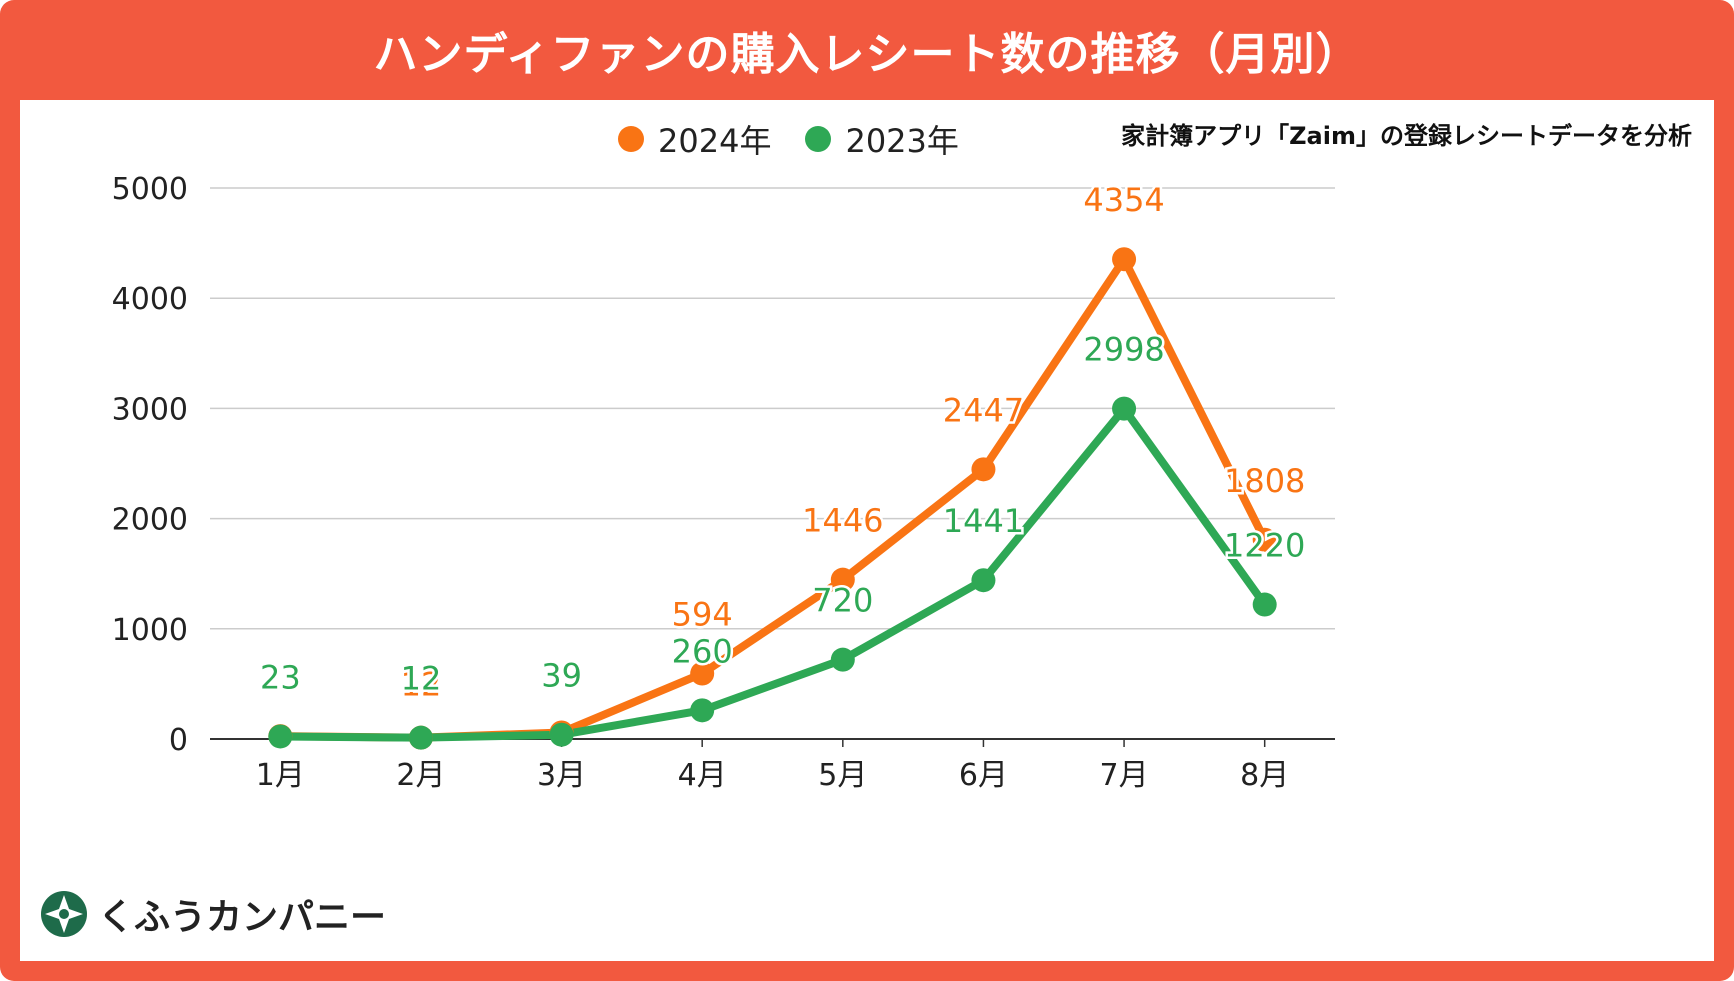 Image resolution: width=1734 pixels, height=981 pixels. What do you see at coordinates (842, 659) in the screenshot?
I see `data-point-2023年-5月` at bounding box center [842, 659].